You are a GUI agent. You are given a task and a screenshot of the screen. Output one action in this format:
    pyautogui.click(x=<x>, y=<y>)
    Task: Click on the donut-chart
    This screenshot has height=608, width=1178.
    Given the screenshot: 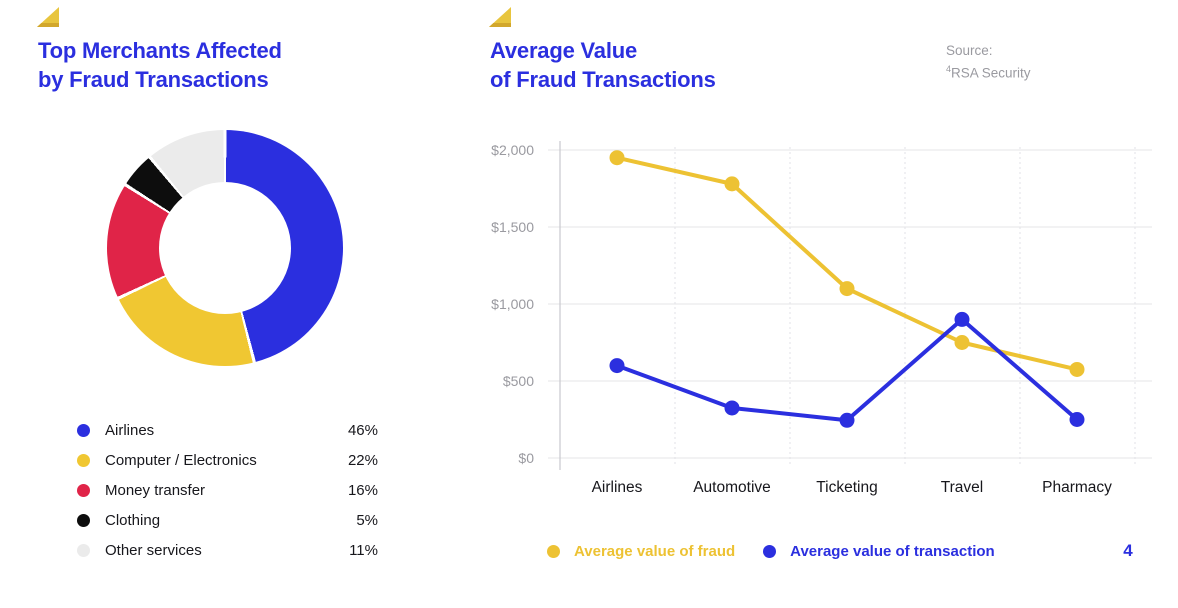 What is the action you would take?
    pyautogui.click(x=225, y=248)
    